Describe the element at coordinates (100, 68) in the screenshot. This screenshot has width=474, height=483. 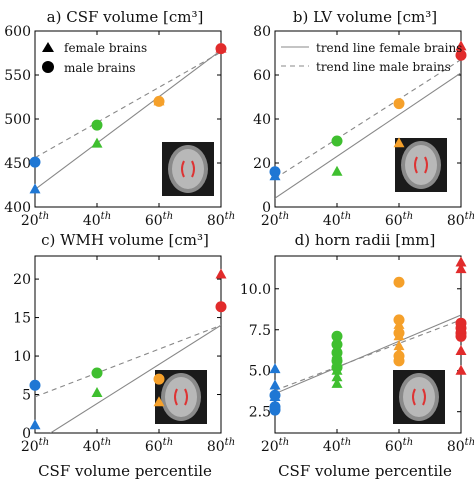
I see `legend-male-label: male brains` at that location.